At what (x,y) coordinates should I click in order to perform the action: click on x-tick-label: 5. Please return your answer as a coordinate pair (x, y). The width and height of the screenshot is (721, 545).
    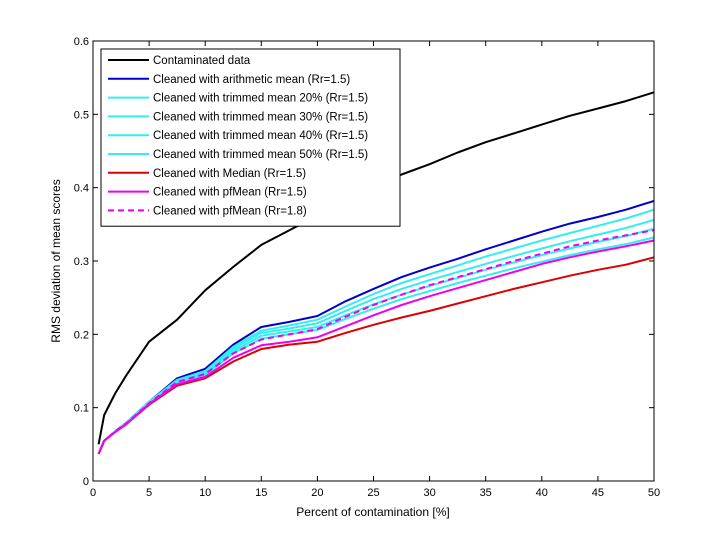
    Looking at the image, I should click on (149, 493).